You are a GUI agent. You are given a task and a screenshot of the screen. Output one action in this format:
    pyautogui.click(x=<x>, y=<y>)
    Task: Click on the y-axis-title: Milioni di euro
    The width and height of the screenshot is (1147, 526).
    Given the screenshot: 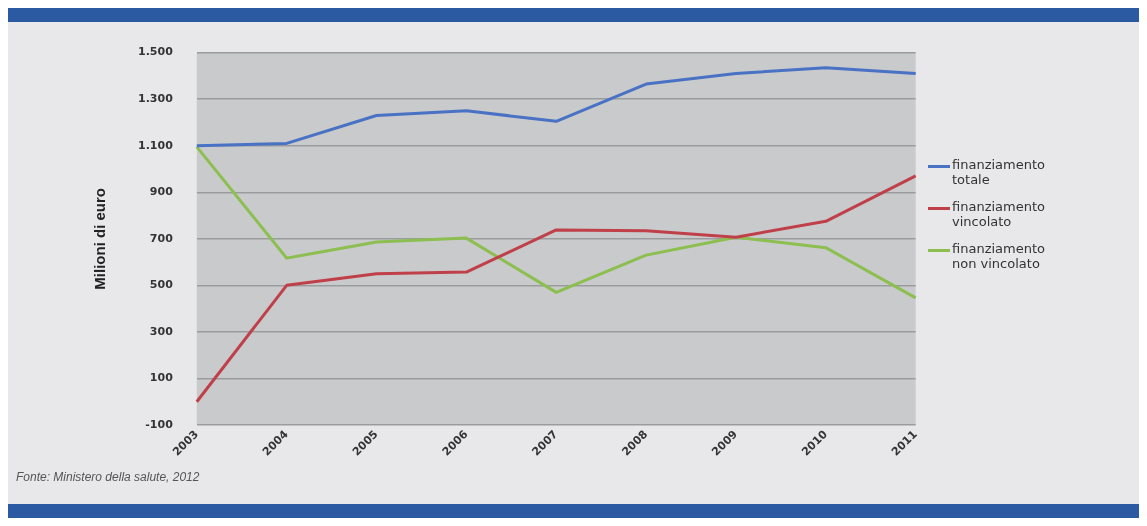 What is the action you would take?
    pyautogui.click(x=100, y=238)
    